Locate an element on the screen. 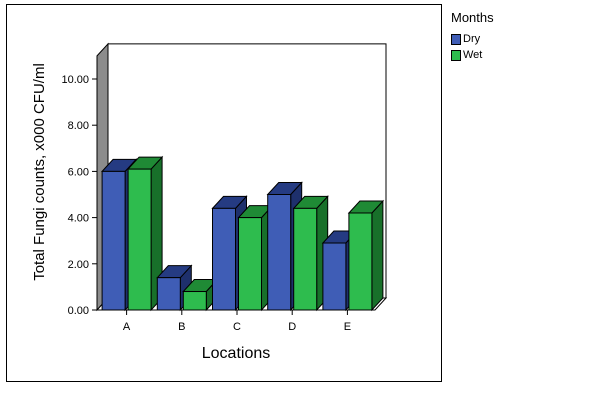 The width and height of the screenshot is (591, 418). x-axis: A B C D E is located at coordinates (236, 321).